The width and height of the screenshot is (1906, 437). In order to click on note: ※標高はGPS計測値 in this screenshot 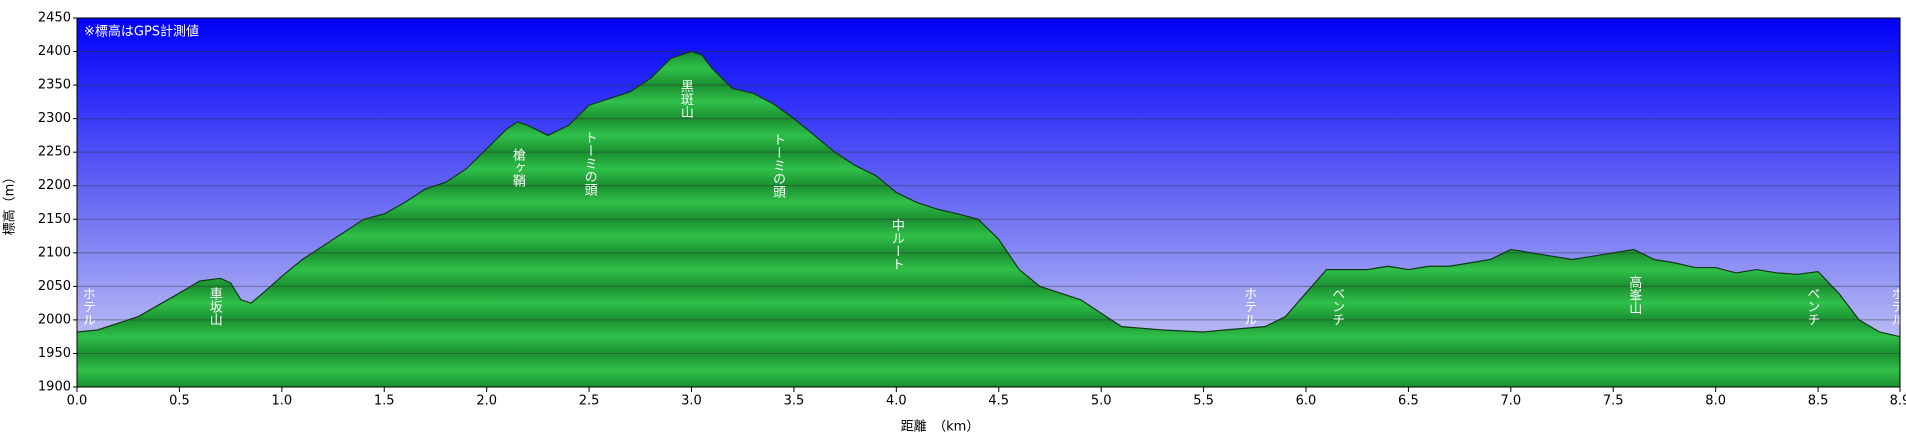, I will do `click(141, 32)`.